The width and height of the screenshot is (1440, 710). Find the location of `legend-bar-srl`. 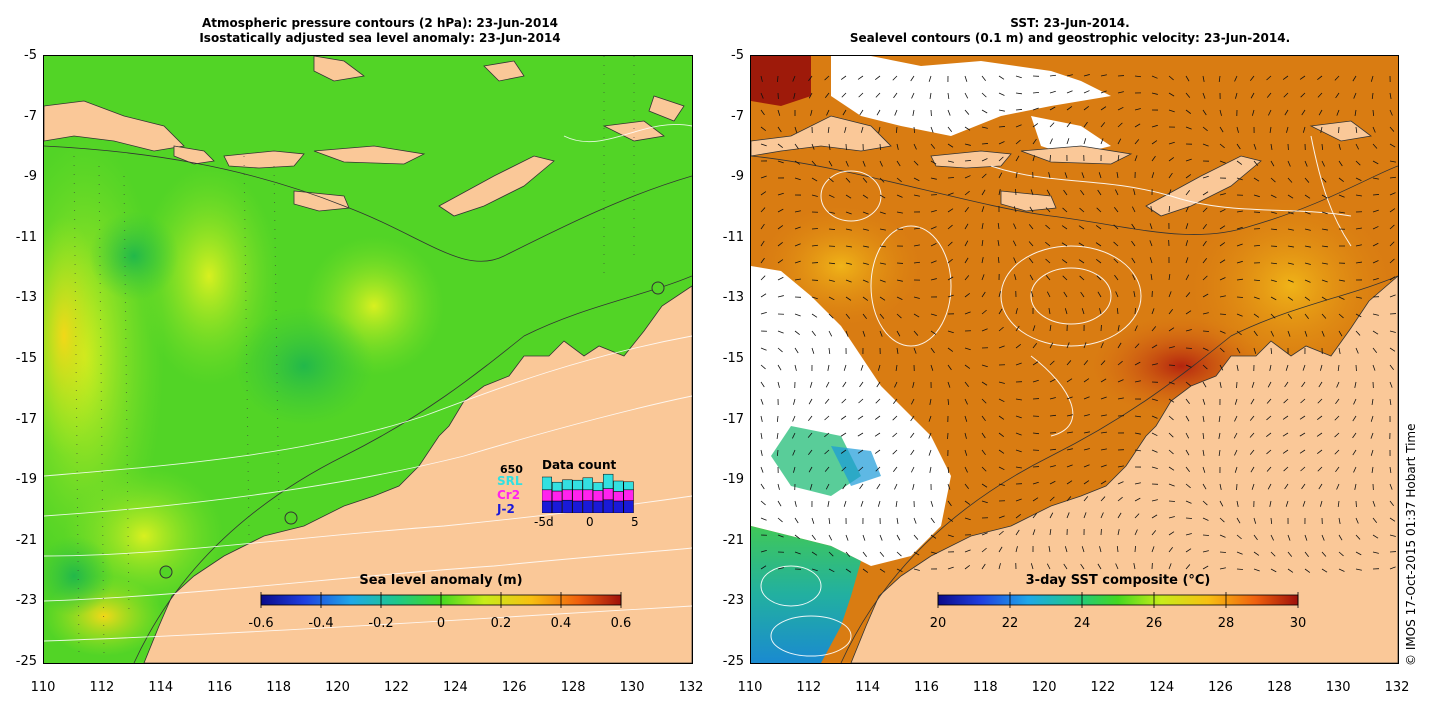

legend-bar-srl is located at coordinates (628, 486).